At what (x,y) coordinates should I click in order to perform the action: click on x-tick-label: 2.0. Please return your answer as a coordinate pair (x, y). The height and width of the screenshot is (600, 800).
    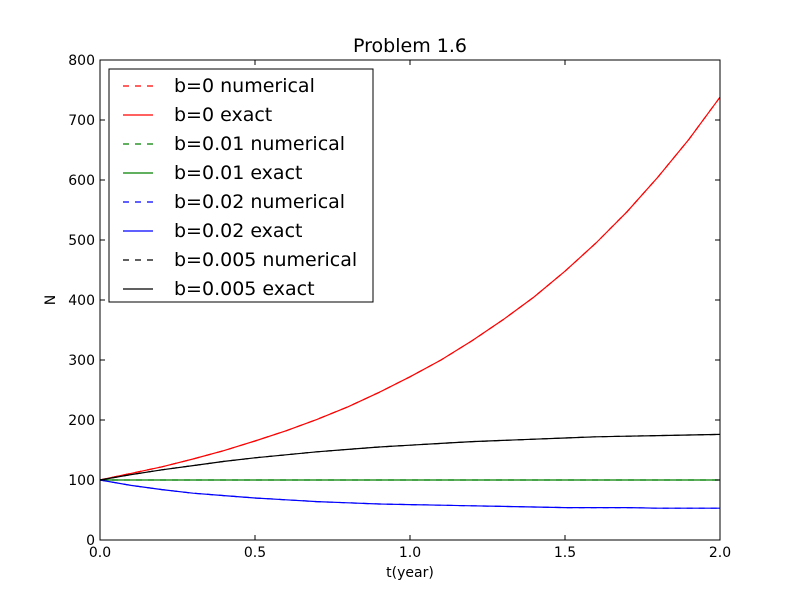
    Looking at the image, I should click on (720, 553).